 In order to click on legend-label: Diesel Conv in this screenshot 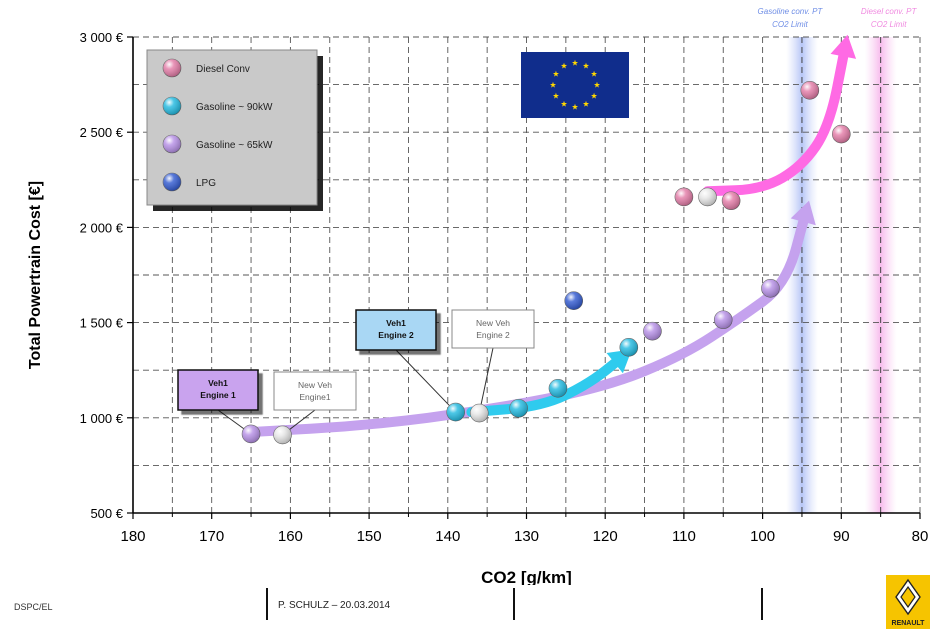, I will do `click(223, 69)`.